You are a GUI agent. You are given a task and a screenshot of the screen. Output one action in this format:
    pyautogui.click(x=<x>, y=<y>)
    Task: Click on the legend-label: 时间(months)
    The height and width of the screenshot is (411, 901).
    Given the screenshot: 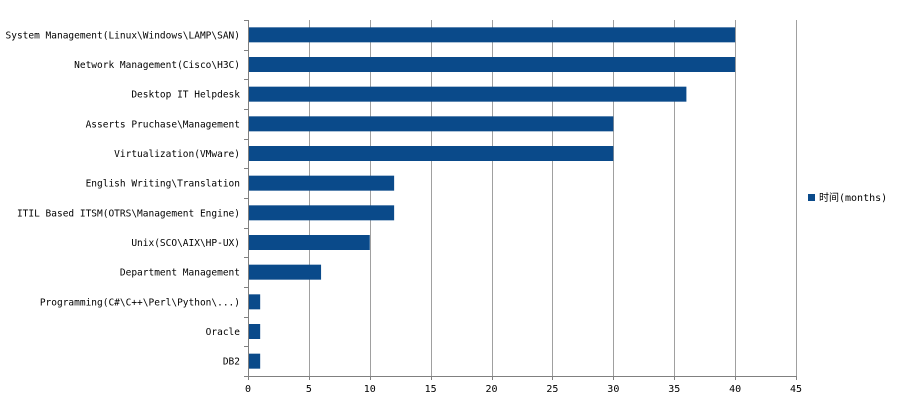 What is the action you would take?
    pyautogui.click(x=853, y=197)
    